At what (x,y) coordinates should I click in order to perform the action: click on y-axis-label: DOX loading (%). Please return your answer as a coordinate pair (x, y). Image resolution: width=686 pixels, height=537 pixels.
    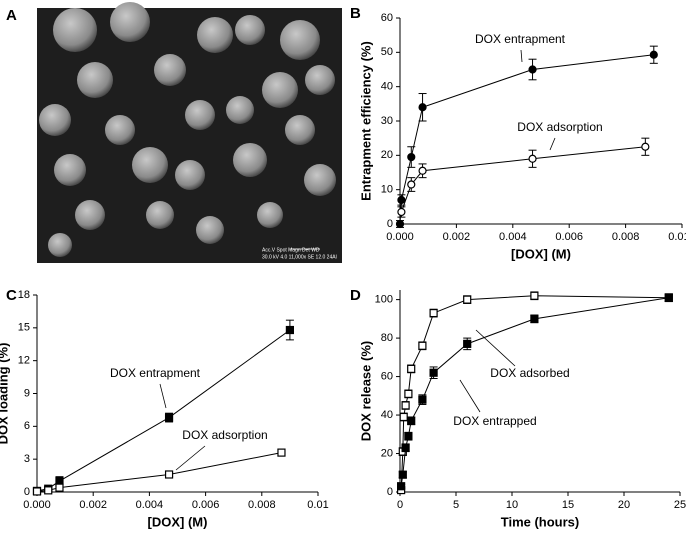
    Looking at the image, I should click on (5, 394).